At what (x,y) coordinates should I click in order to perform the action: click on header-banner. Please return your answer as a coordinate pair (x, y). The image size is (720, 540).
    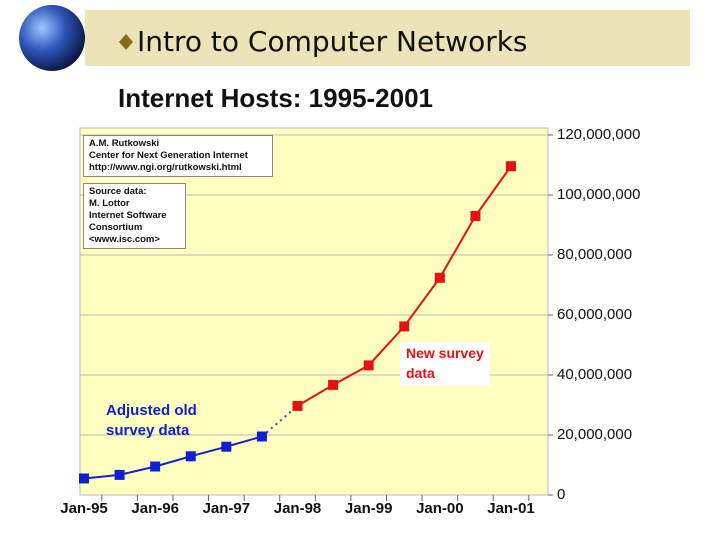
    Looking at the image, I should click on (387, 38).